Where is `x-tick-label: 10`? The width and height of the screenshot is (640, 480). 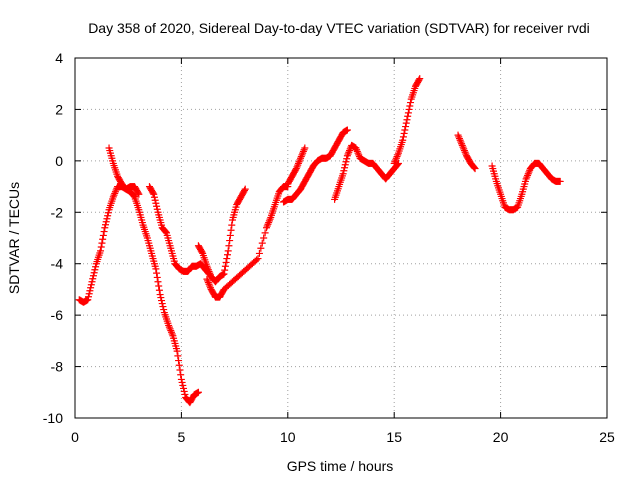
x-tick-label: 10 is located at coordinates (288, 437).